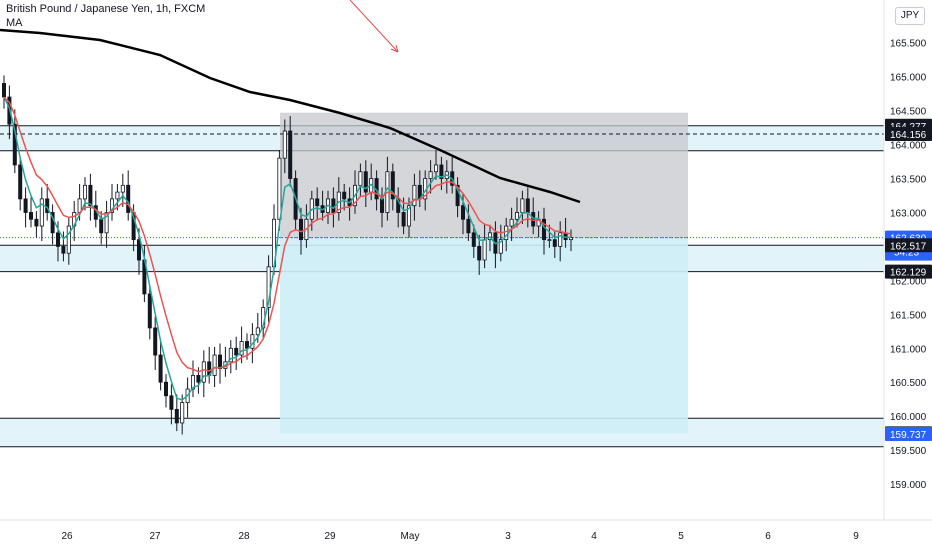 The height and width of the screenshot is (550, 932). I want to click on x-tick-label: 27, so click(155, 536).